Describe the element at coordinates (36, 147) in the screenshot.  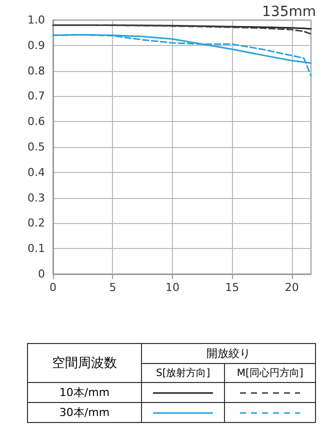
I see `y-tick-label: 0.5` at that location.